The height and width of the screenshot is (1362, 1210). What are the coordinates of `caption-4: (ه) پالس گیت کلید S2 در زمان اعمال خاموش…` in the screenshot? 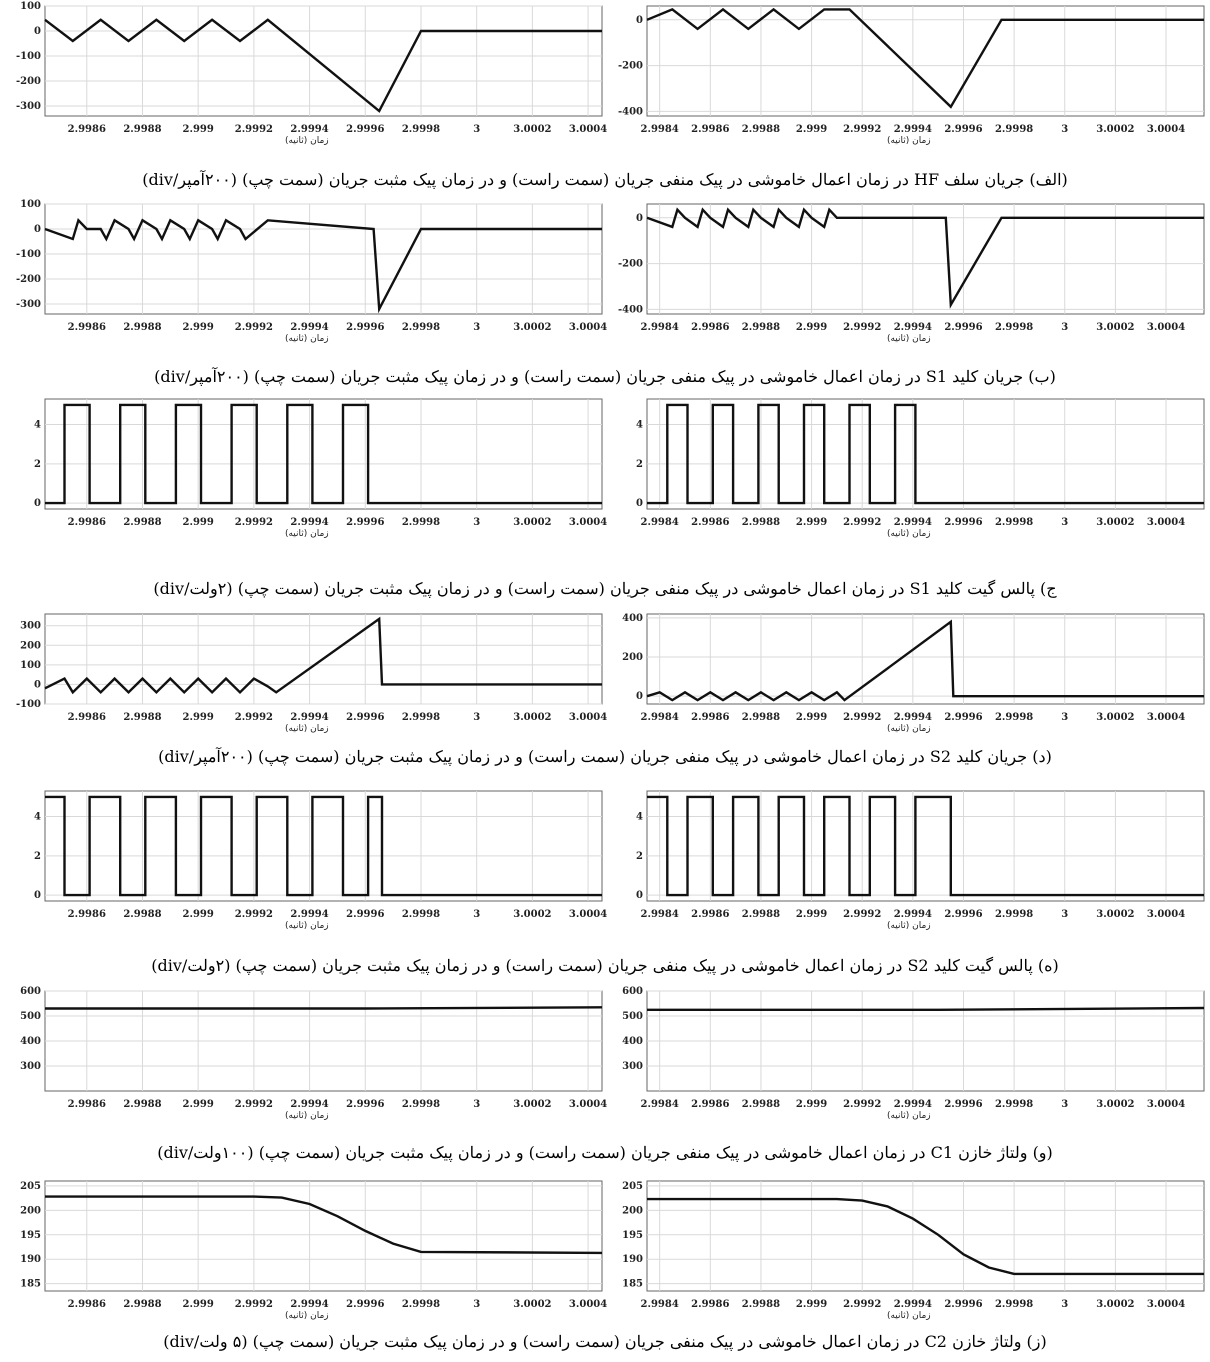 It's located at (605, 965).